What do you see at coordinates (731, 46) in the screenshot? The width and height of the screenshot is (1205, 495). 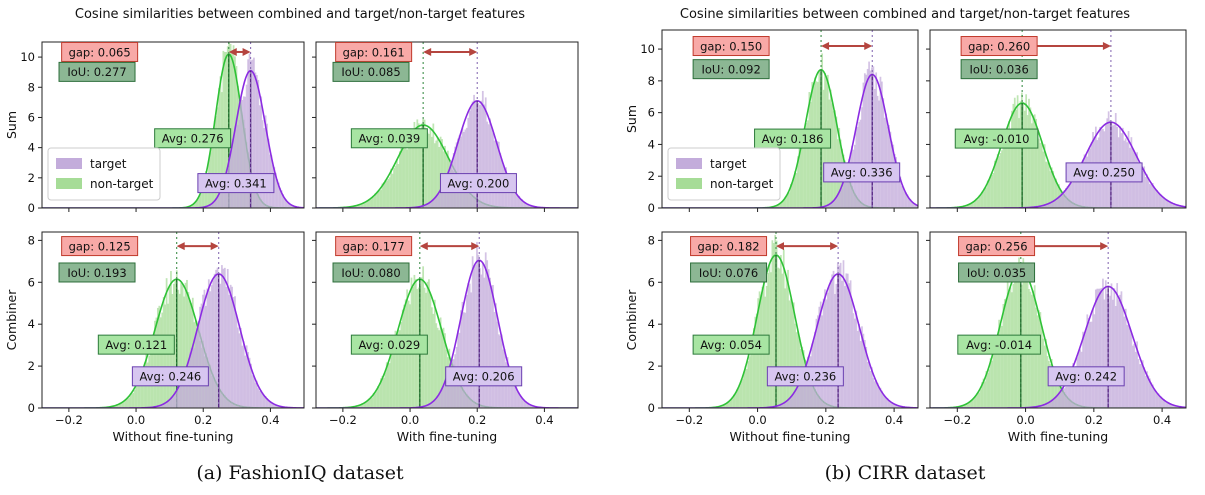 I see `gap-label: gap: 0.150` at bounding box center [731, 46].